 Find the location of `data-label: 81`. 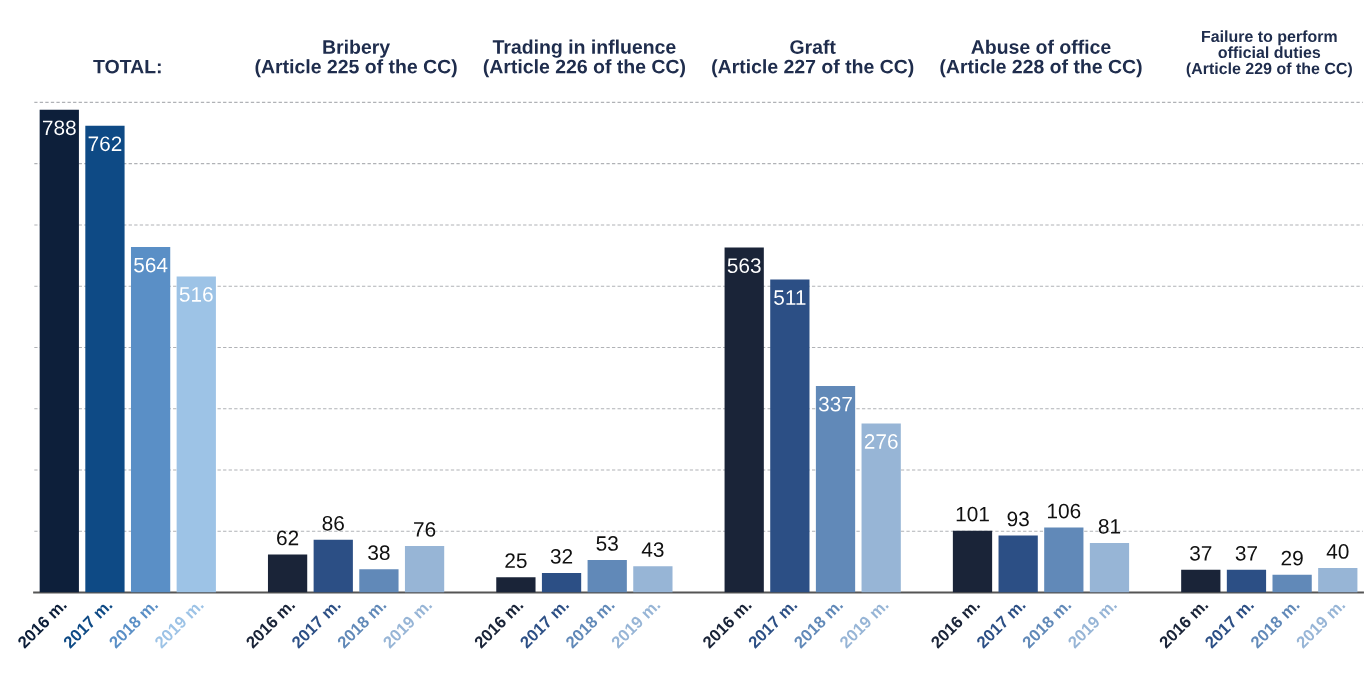

data-label: 81 is located at coordinates (1109, 526).